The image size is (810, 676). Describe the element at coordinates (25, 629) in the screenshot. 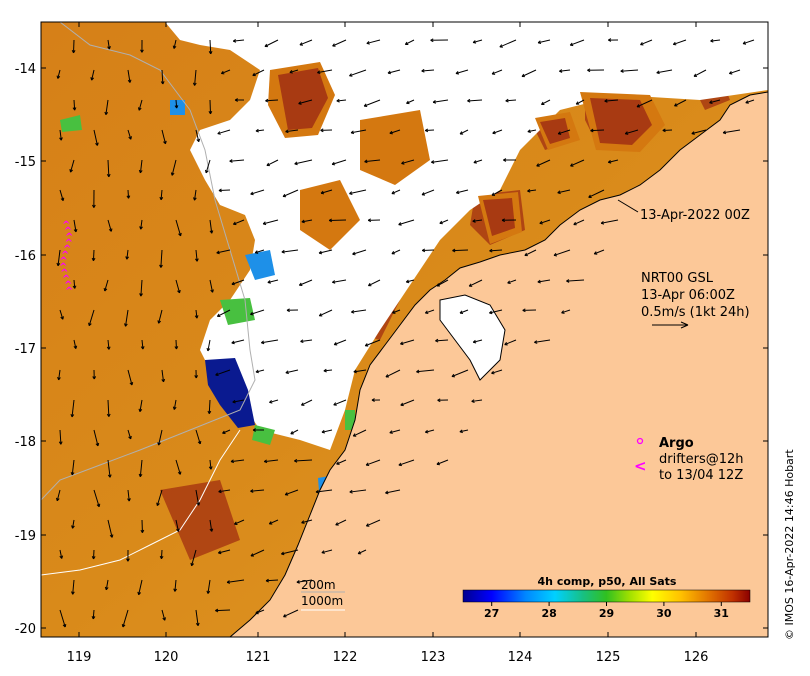

I see `y-tick-label: -20` at that location.